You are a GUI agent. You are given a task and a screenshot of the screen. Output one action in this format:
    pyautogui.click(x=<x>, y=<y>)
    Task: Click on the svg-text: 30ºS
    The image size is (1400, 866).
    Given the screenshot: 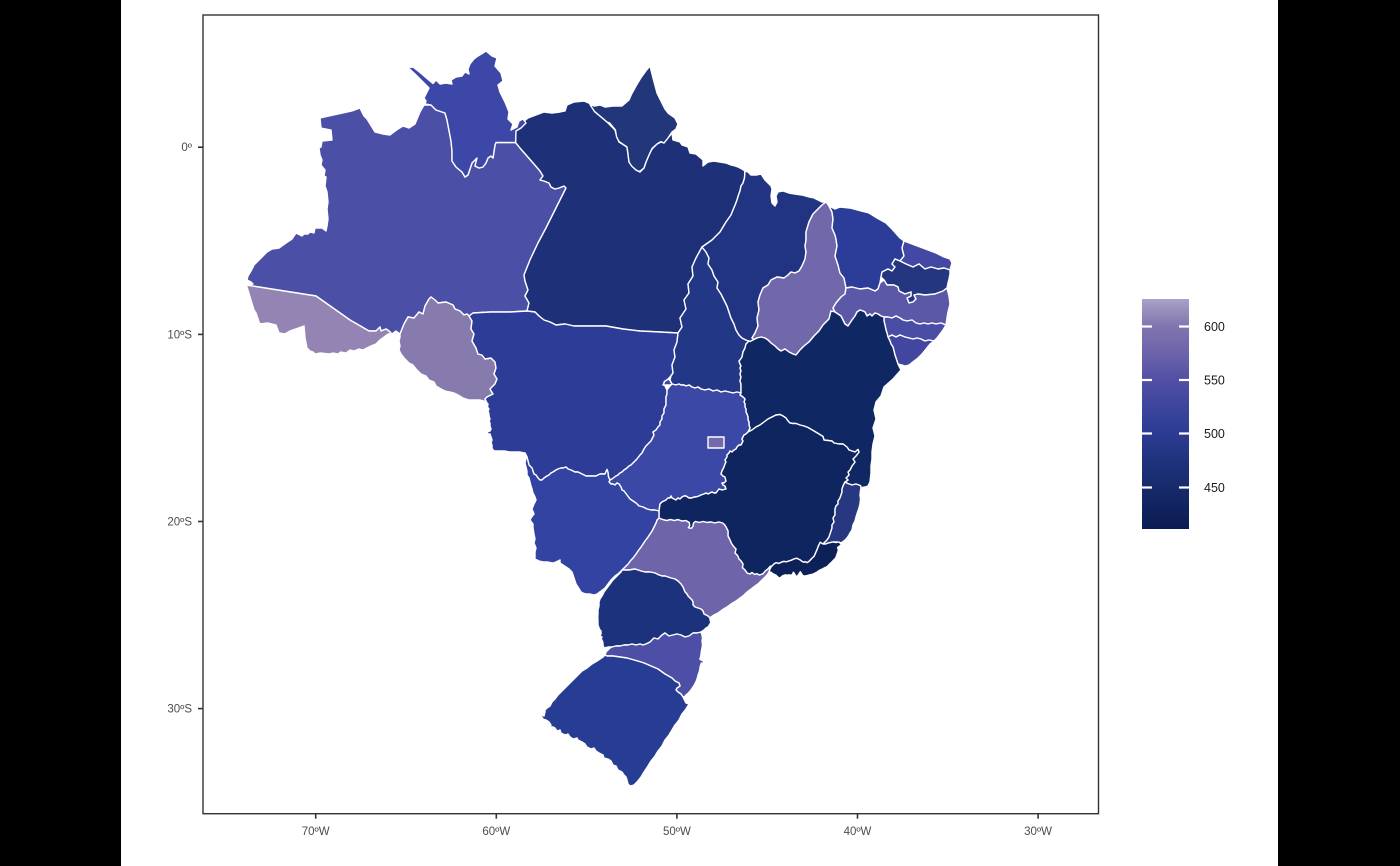 What is the action you would take?
    pyautogui.click(x=179, y=710)
    